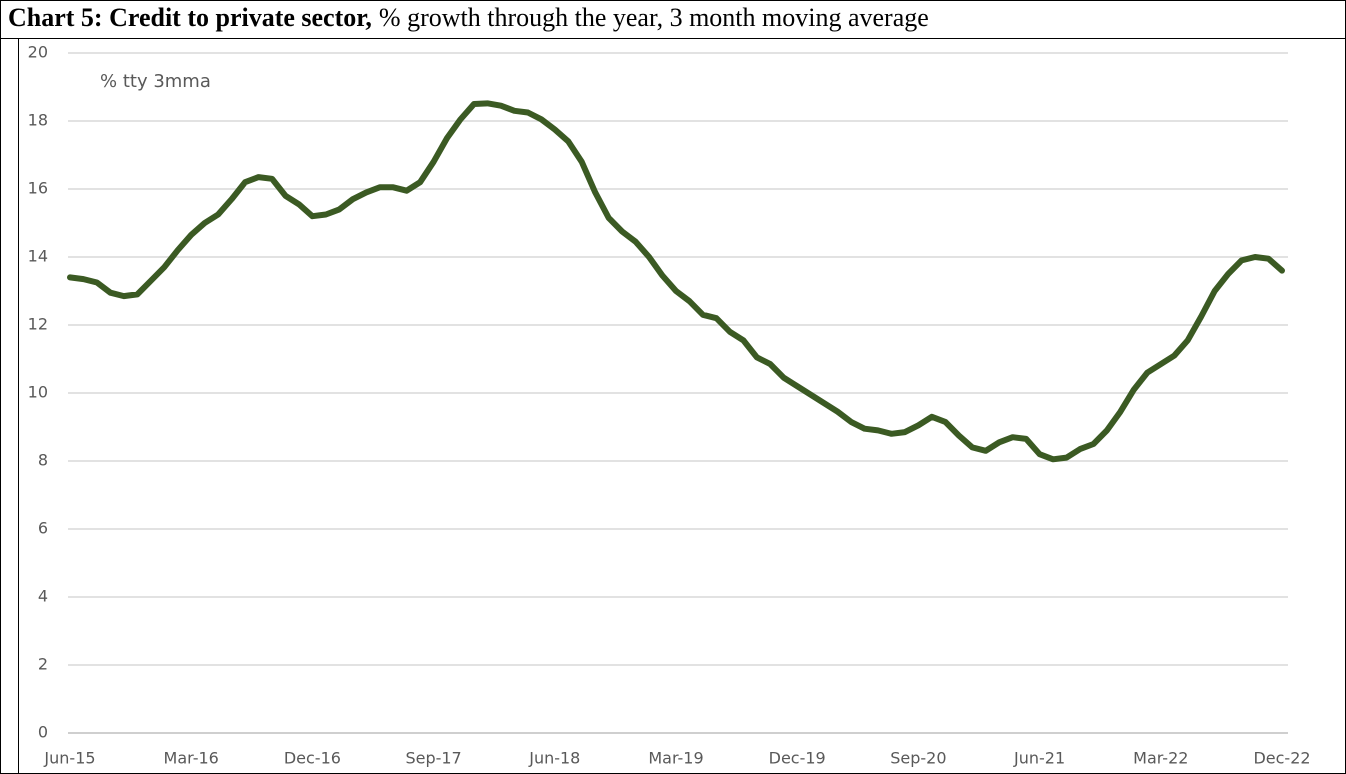 Image resolution: width=1346 pixels, height=774 pixels. What do you see at coordinates (38, 392) in the screenshot?
I see `y-tick-label: 10` at bounding box center [38, 392].